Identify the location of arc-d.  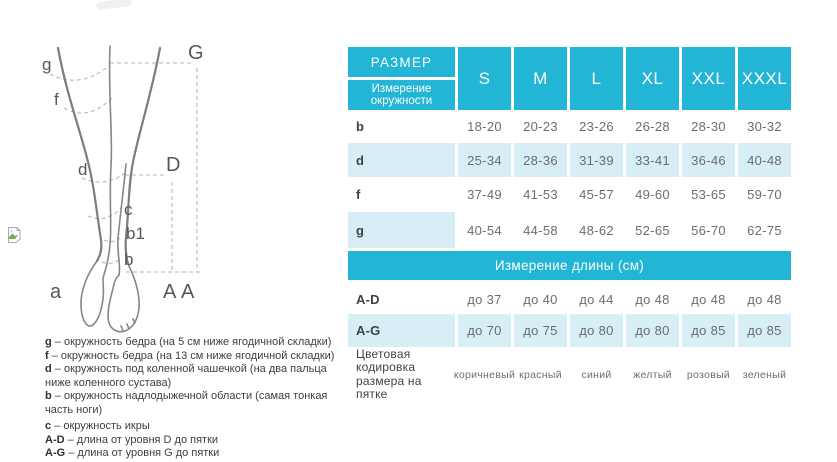
(103, 177).